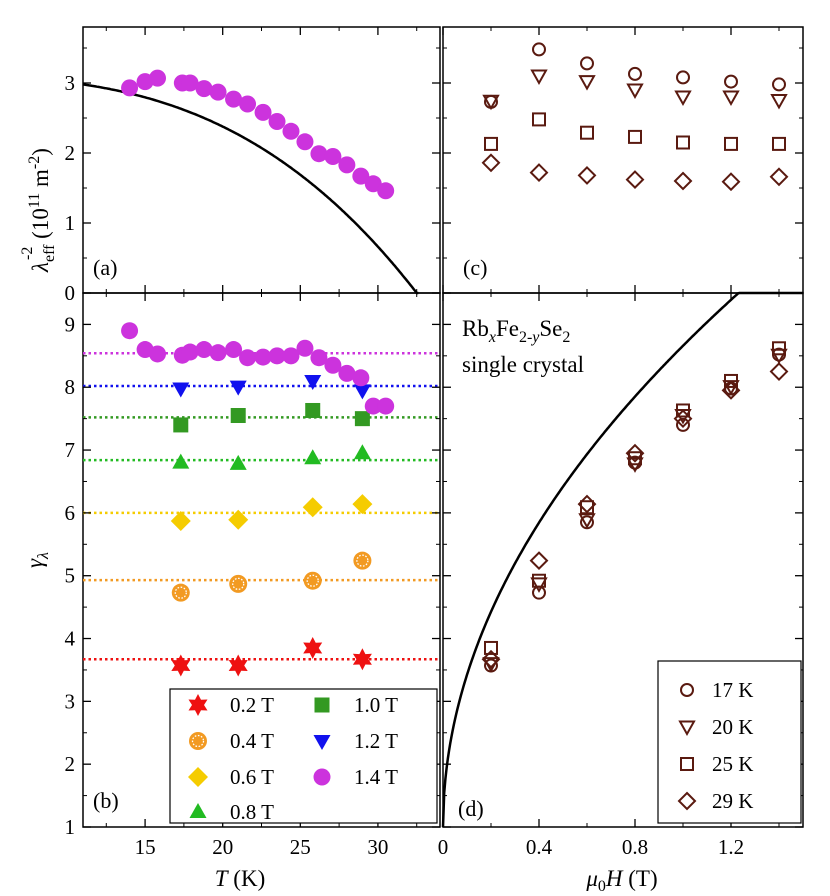 This screenshot has width=830, height=896. I want to click on legend-b-label: 1.4 T, so click(376, 777).